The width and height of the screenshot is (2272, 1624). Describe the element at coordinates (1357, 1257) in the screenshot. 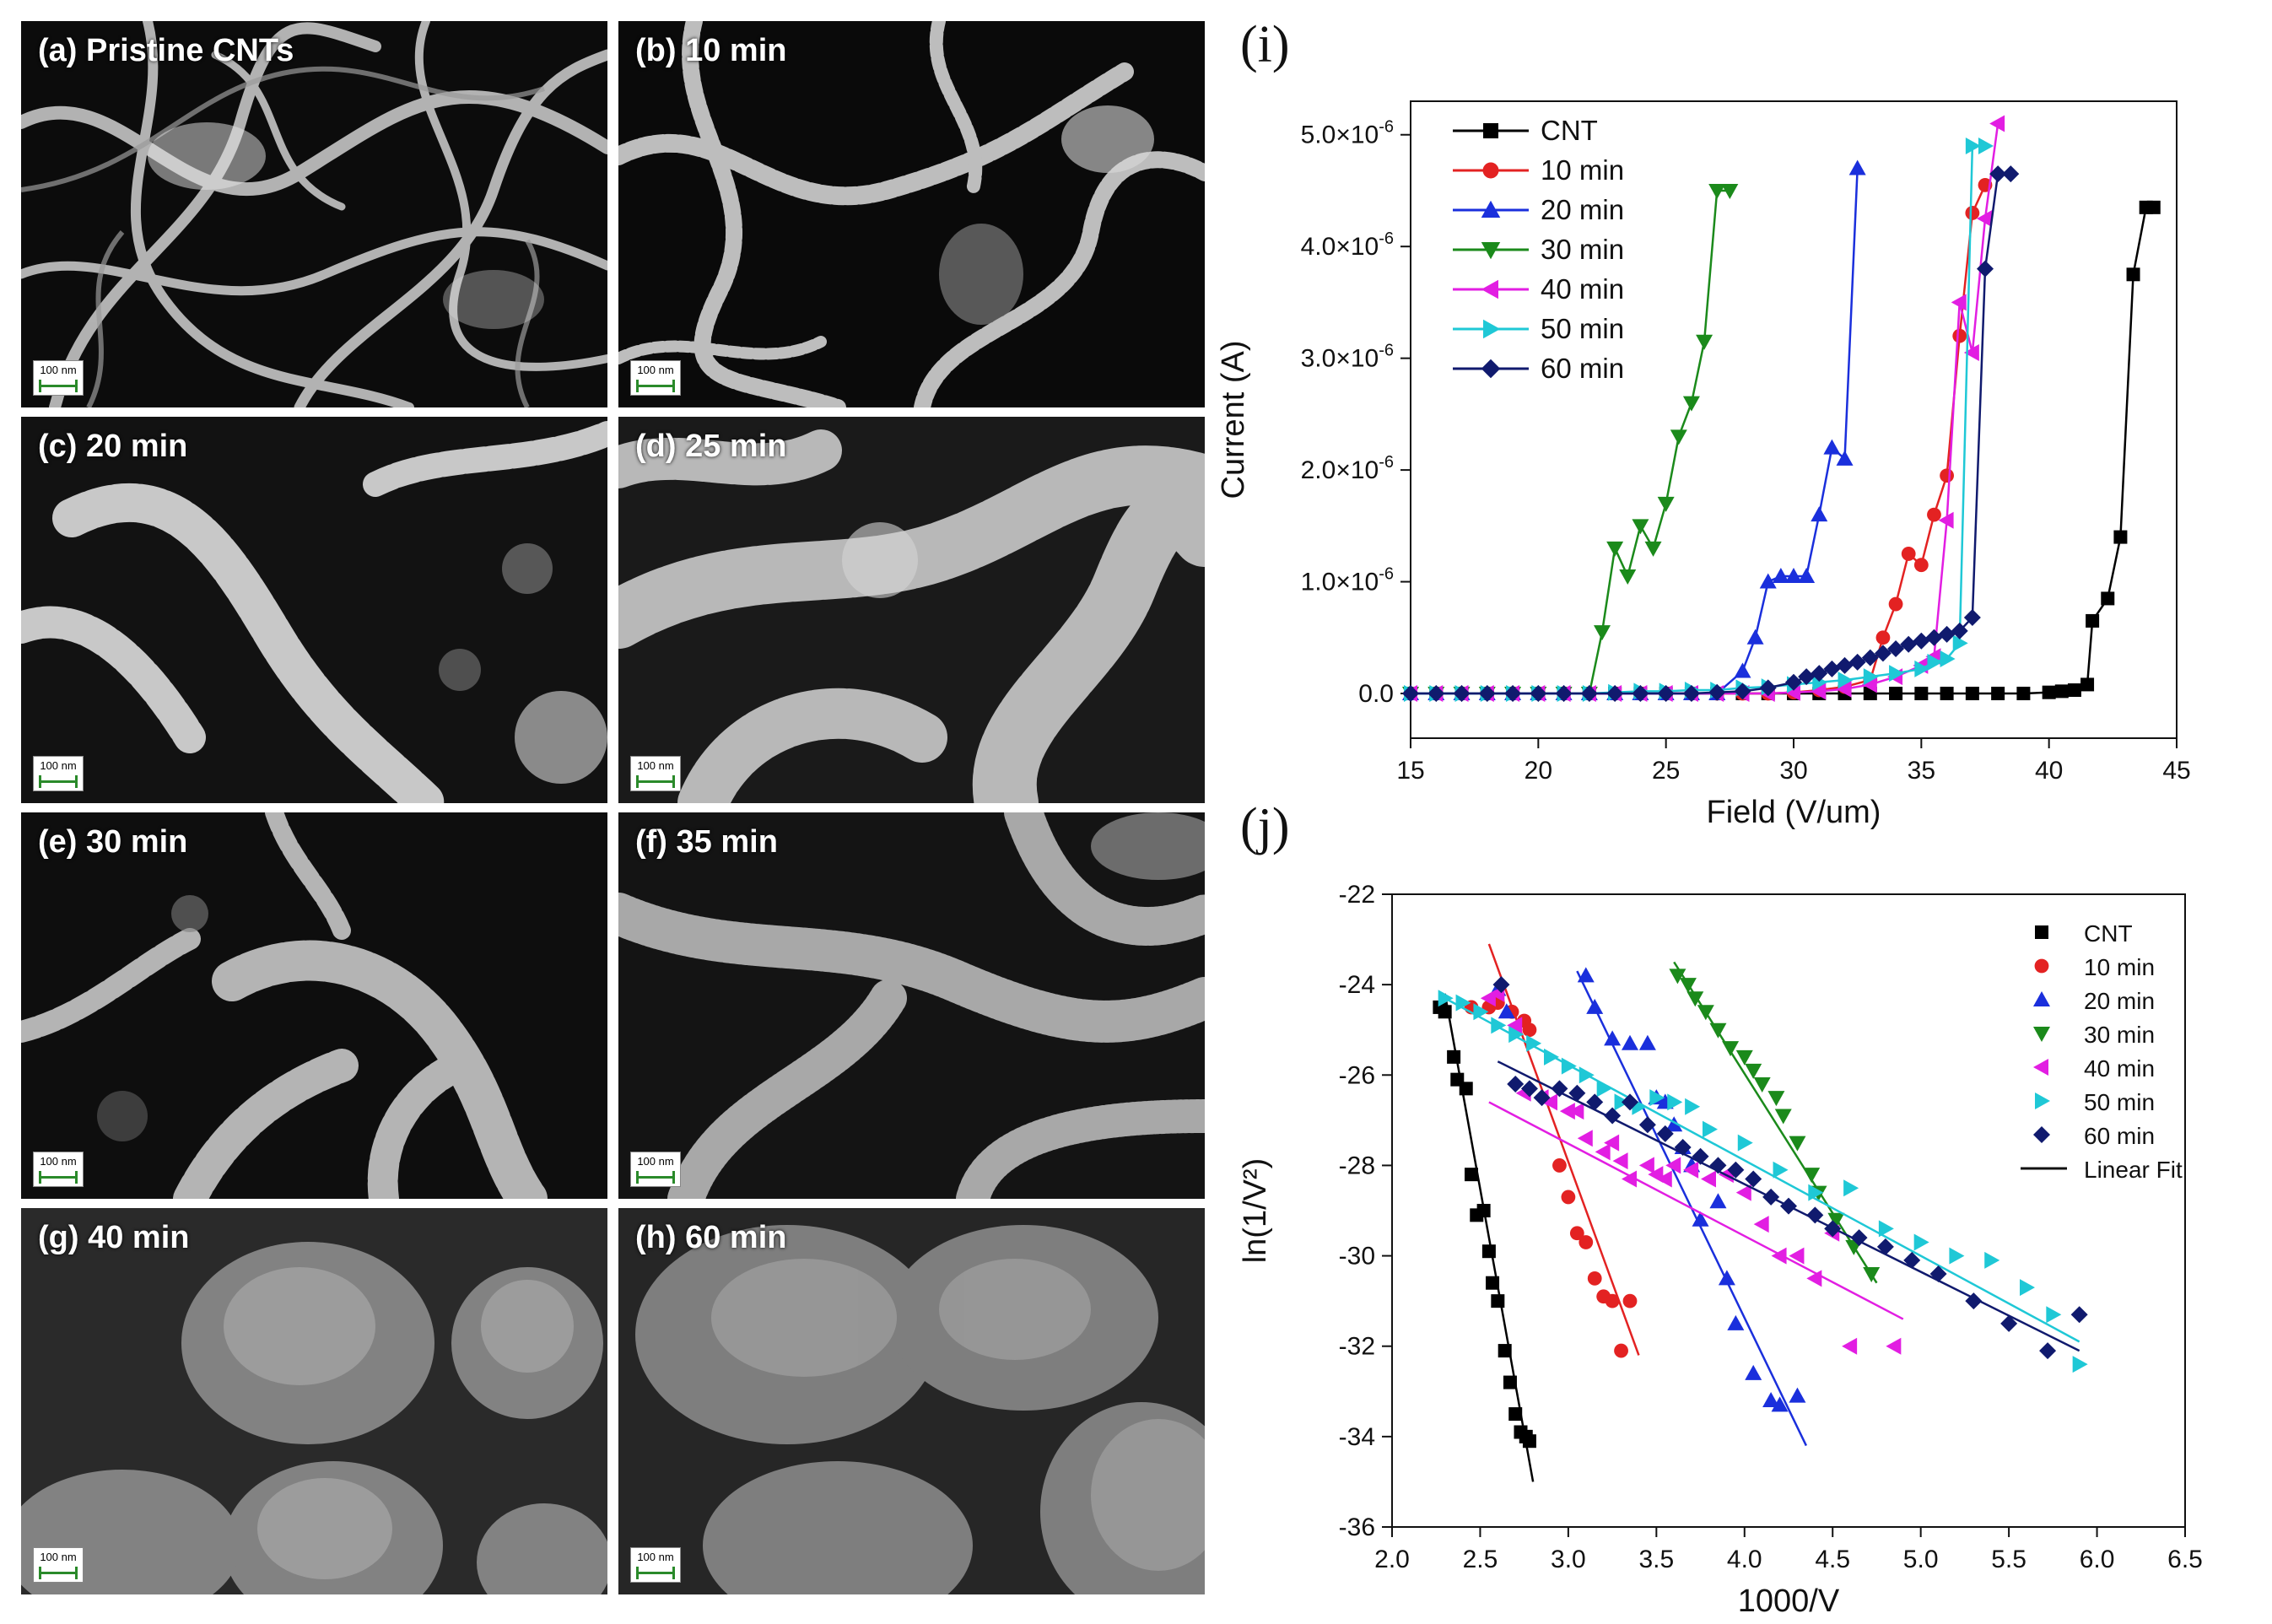

I see `y-tick-label: -30` at that location.